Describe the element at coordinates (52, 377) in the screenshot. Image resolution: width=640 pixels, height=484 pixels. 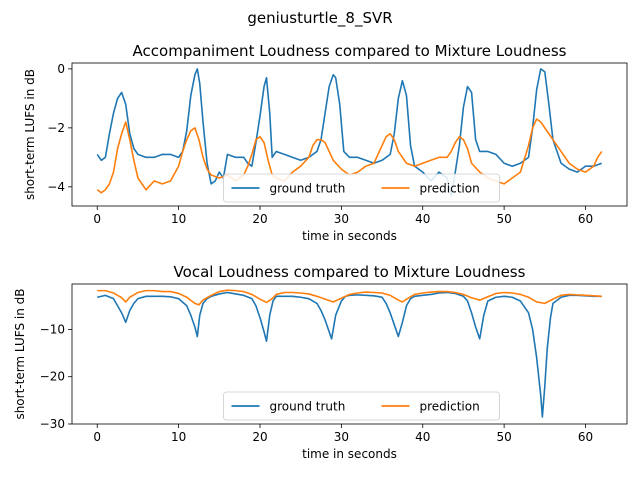
I see `y-tick-label: −20` at that location.